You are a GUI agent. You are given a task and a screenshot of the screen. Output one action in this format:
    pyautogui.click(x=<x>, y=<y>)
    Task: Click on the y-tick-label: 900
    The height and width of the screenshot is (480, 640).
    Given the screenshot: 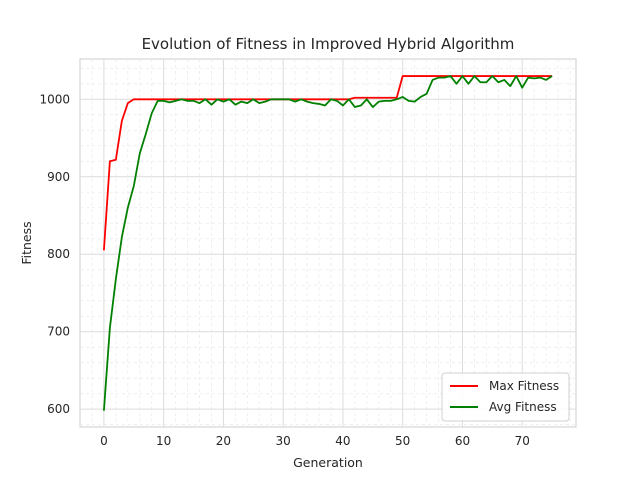 What is the action you would take?
    pyautogui.click(x=58, y=177)
    